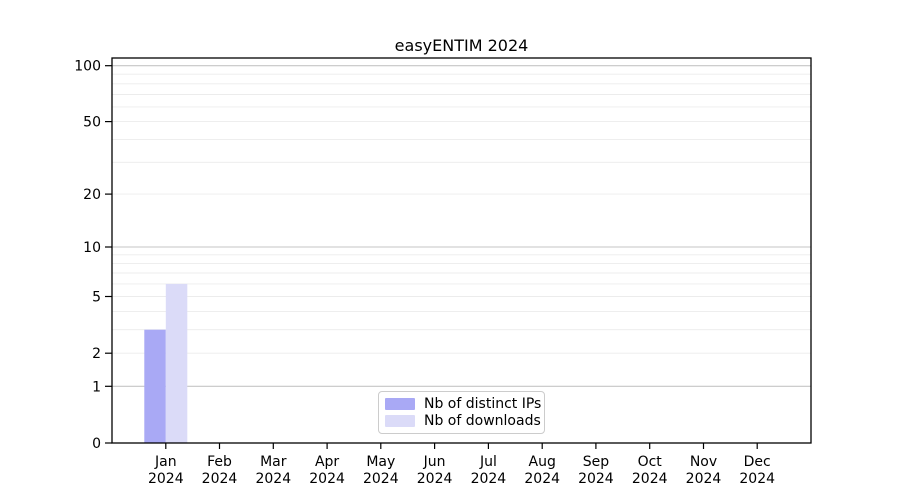  Describe the element at coordinates (92, 123) in the screenshot. I see `y-tick-label-50: 50` at that location.